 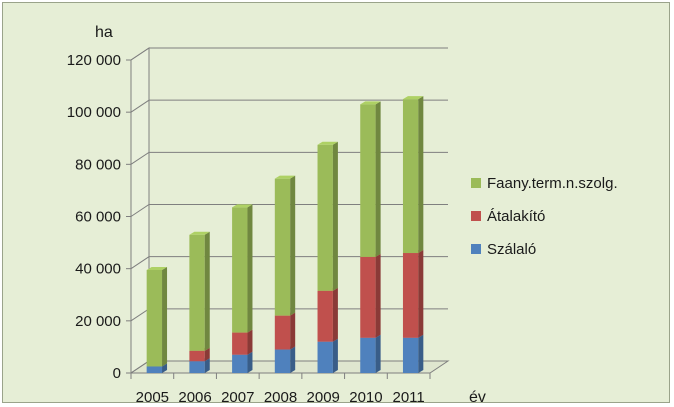 I want to click on x-tick-label: 2010, so click(x=365, y=396).